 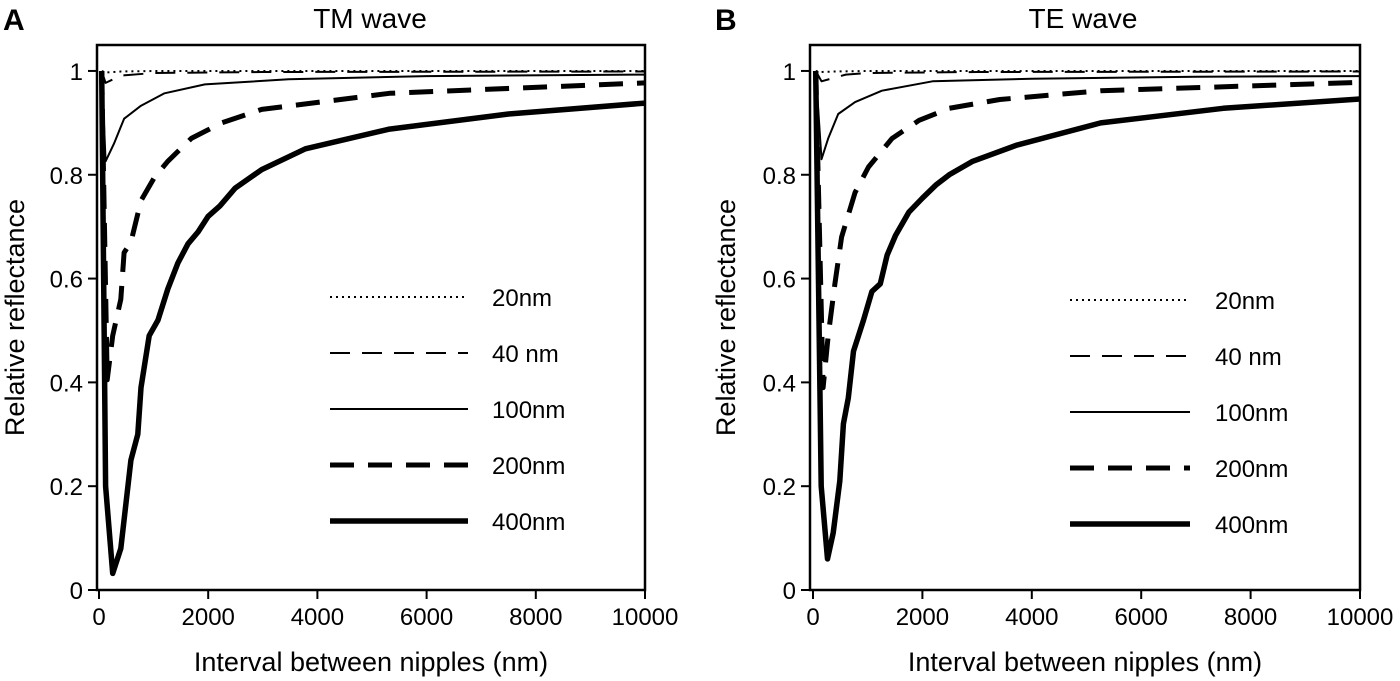 I want to click on panel-label: A, so click(x=14, y=20).